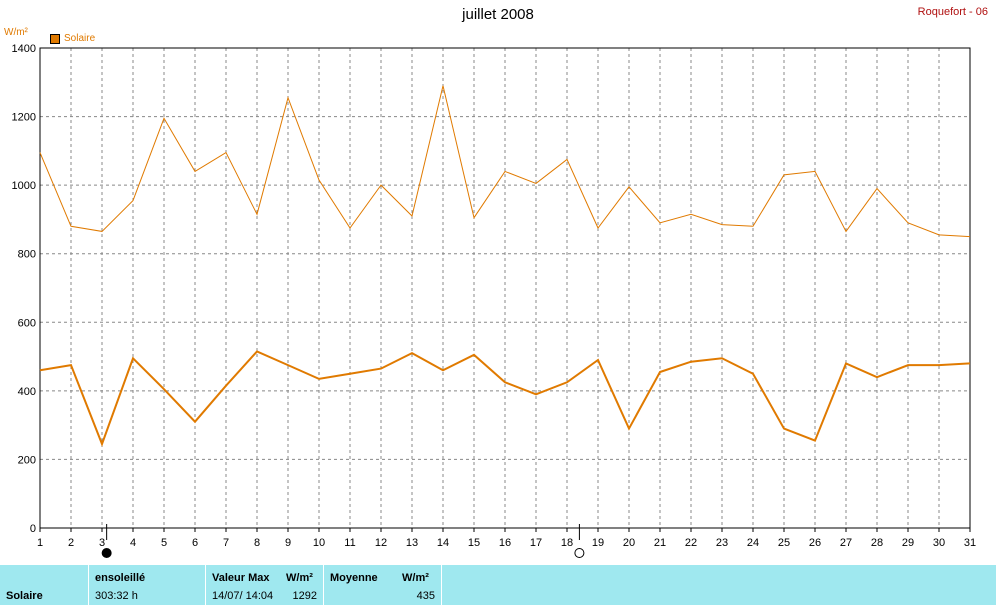 This screenshot has width=996, height=605. I want to click on y-tick-label: 400, so click(27, 392).